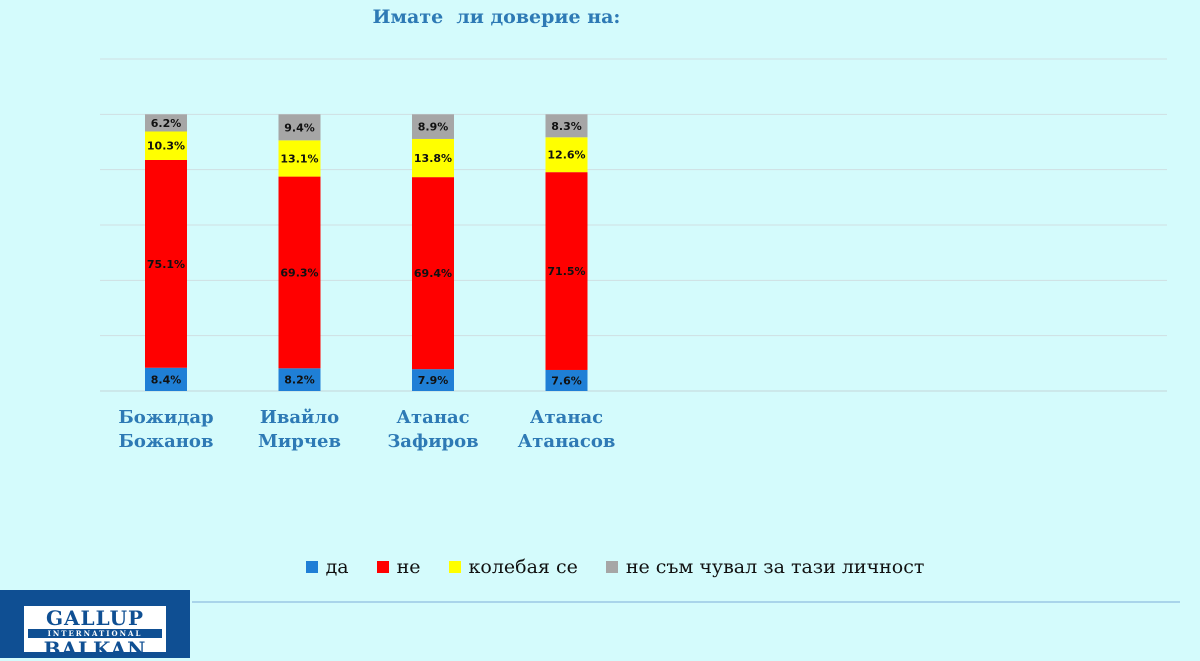 This screenshot has width=1200, height=661. I want to click on gallup-logo: GALLUP INTERNATIONAL BALKAN, so click(95, 625).